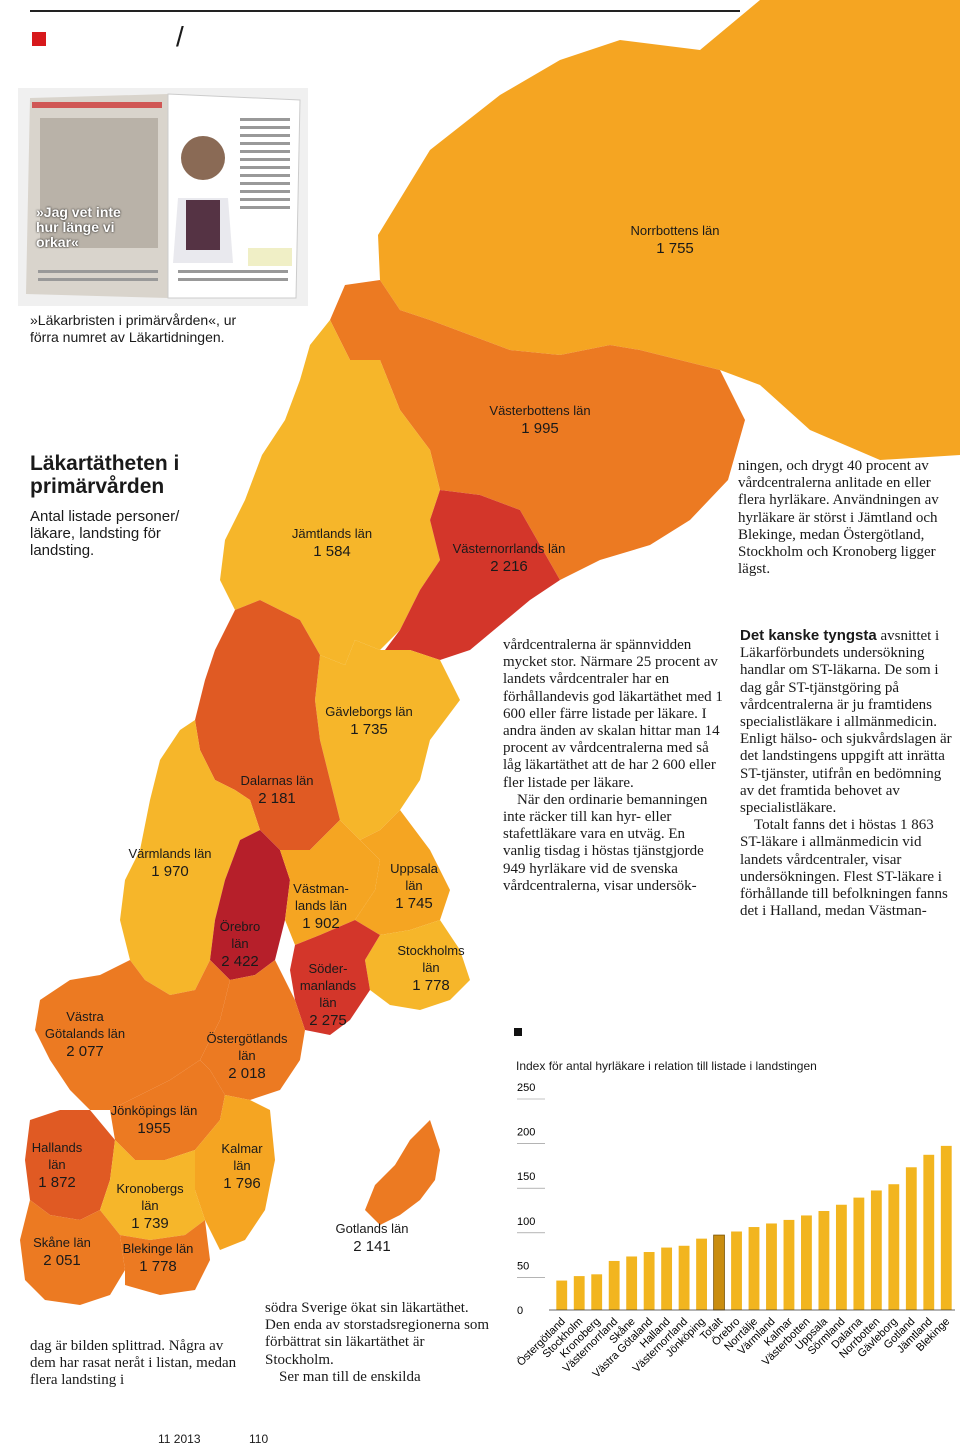 The height and width of the screenshot is (1446, 960). Describe the element at coordinates (911, 1238) in the screenshot. I see `bar-gotland` at that location.